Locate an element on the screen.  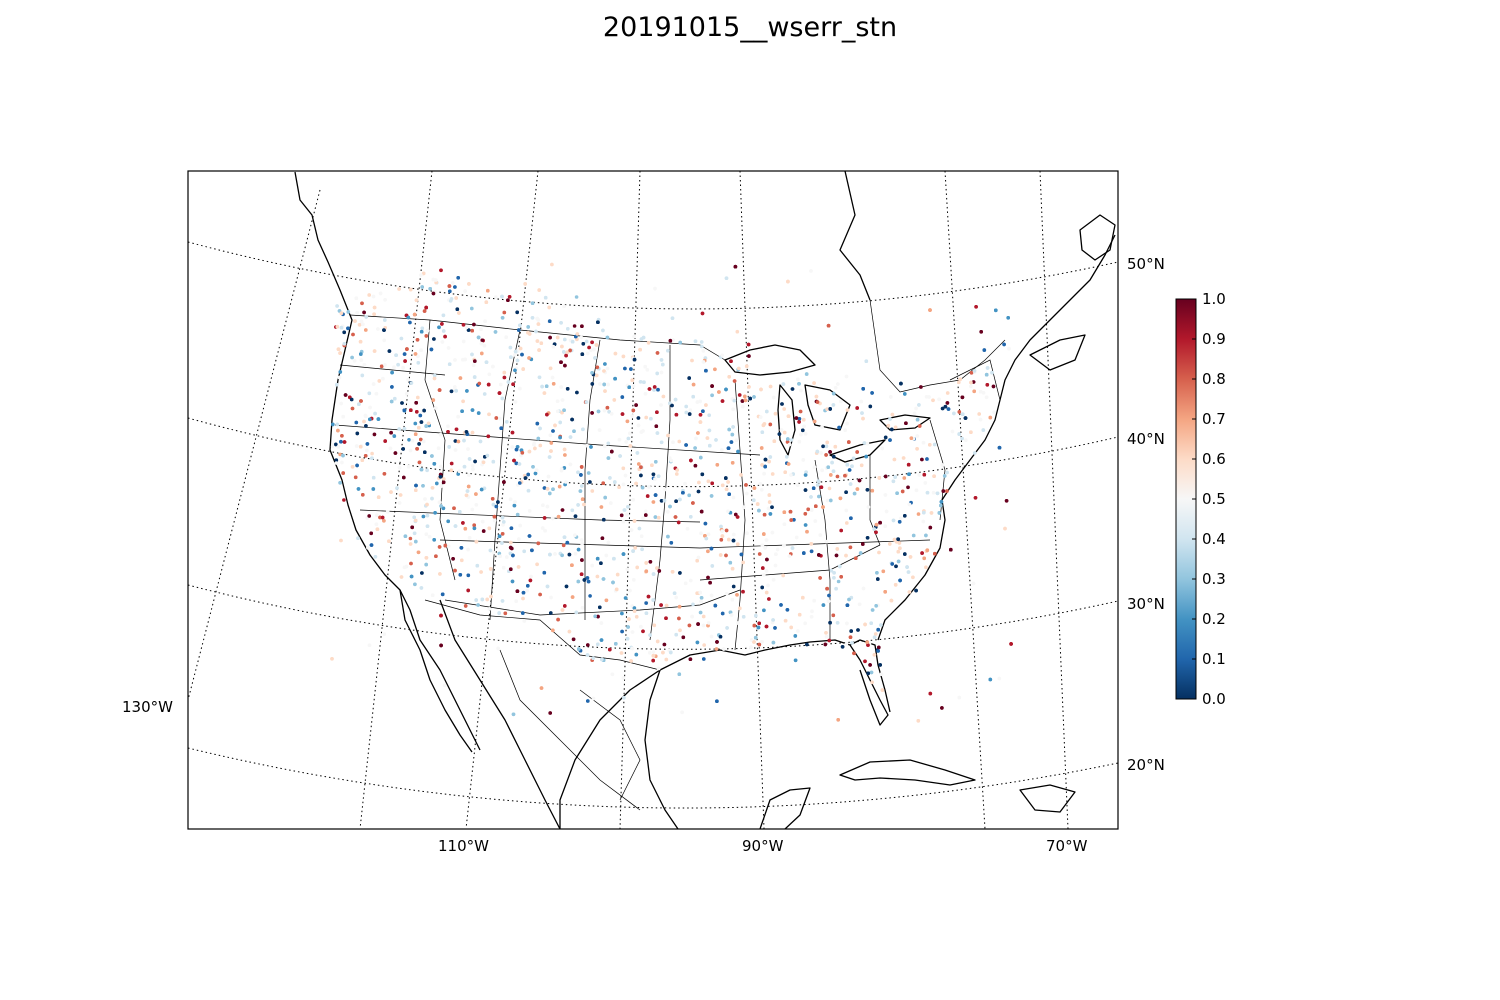
colorbar-tick-label: 0.0 is located at coordinates (1214, 699).